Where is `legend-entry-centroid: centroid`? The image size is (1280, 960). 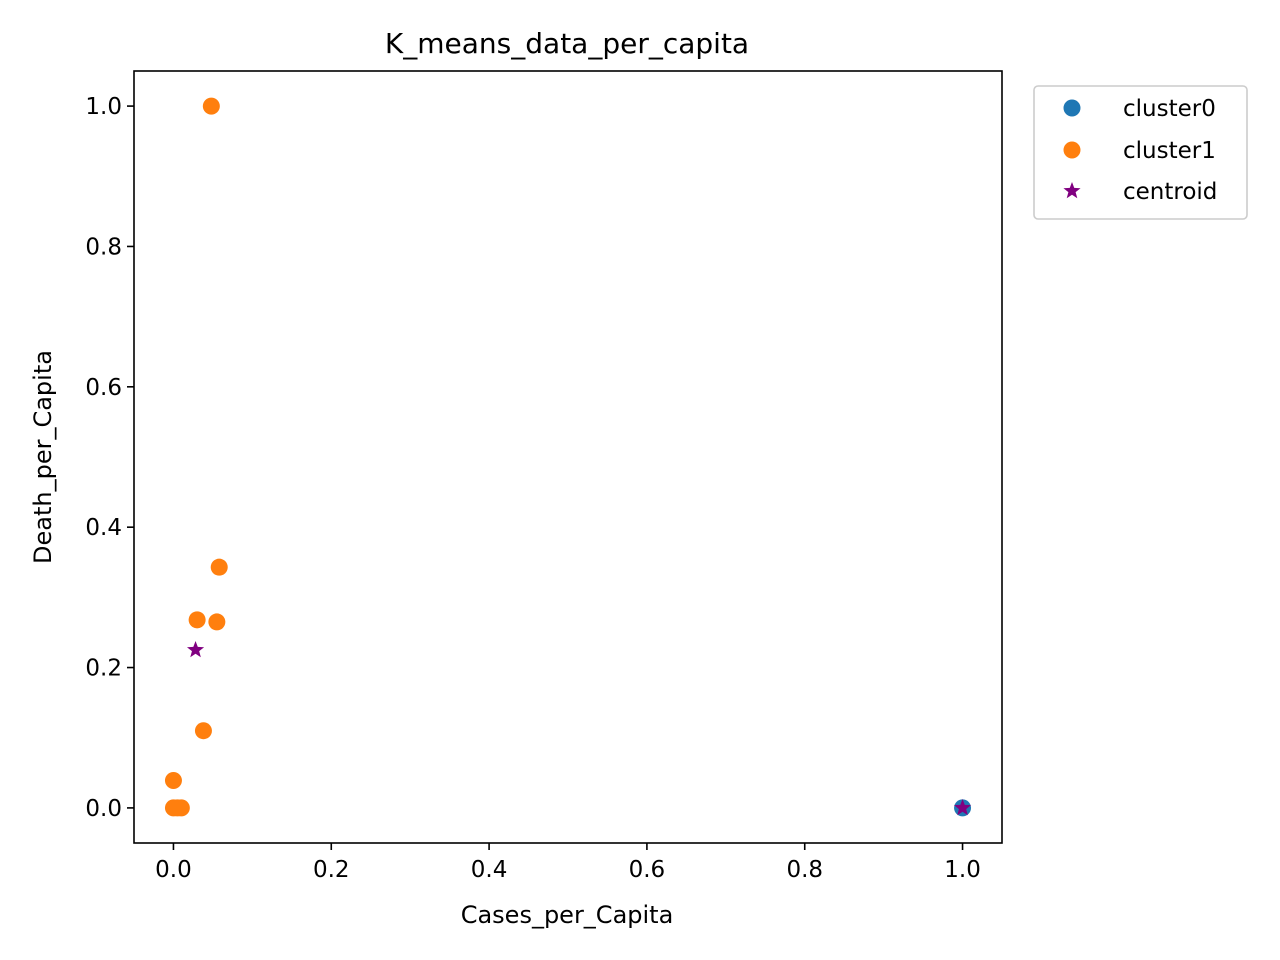
legend-entry-centroid: centroid is located at coordinates (1140, 192).